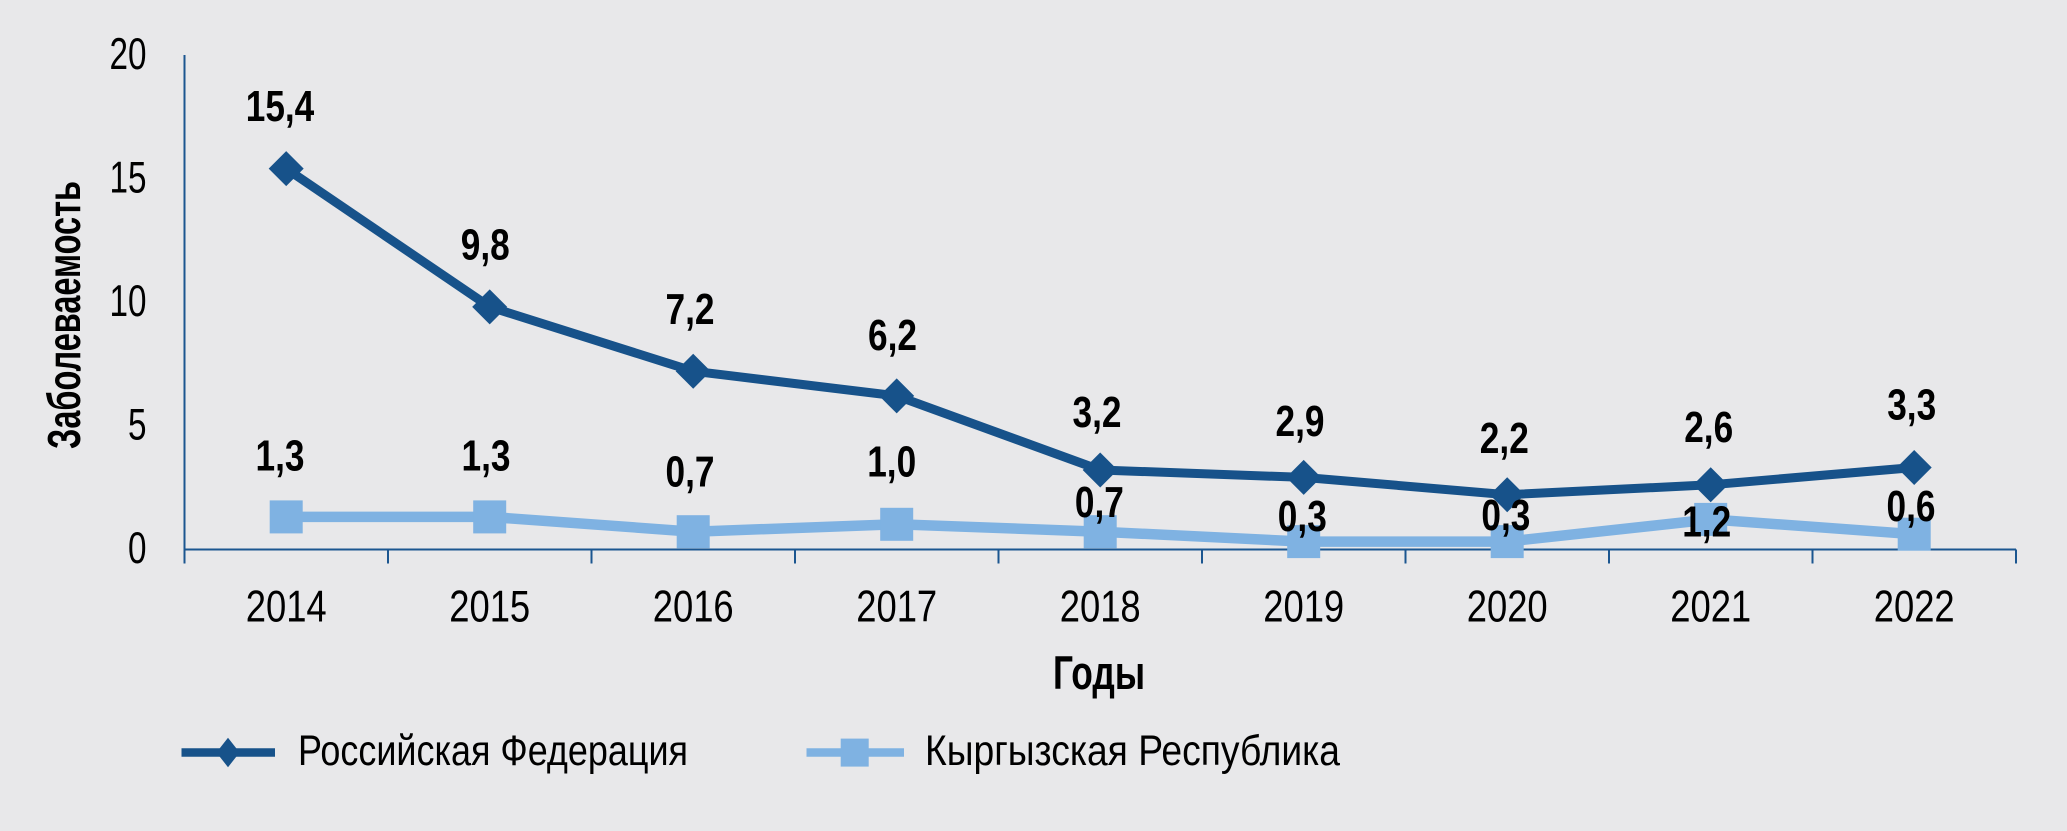 The width and height of the screenshot is (2067, 831). I want to click on svg-text: 3,3, so click(1911, 406).